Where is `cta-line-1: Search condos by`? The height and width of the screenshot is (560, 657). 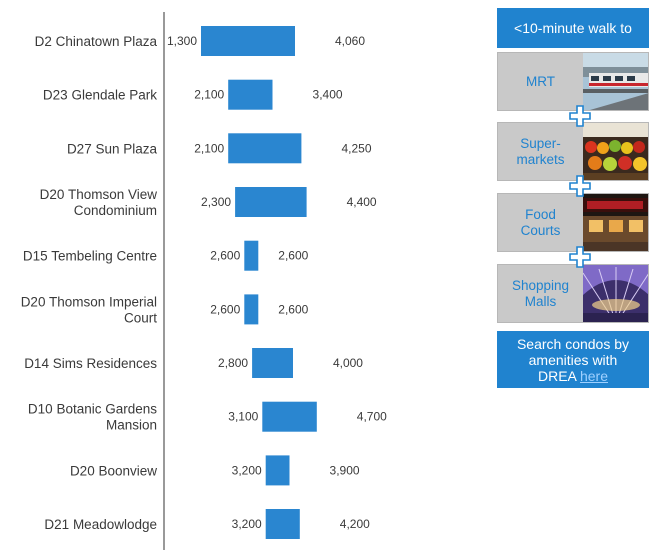
cta-line-1: Search condos by is located at coordinates (573, 343).